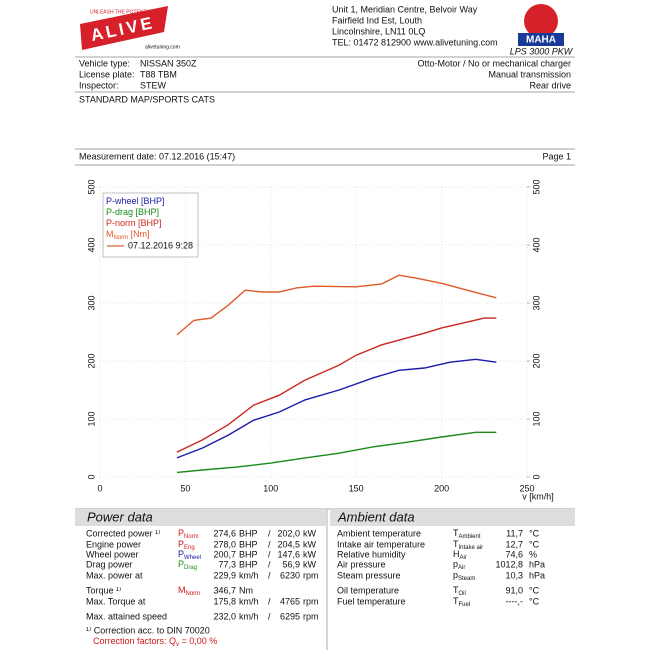 This screenshot has height=650, width=650. I want to click on address-line: Fairfield Ind Est, Louth, so click(377, 20).